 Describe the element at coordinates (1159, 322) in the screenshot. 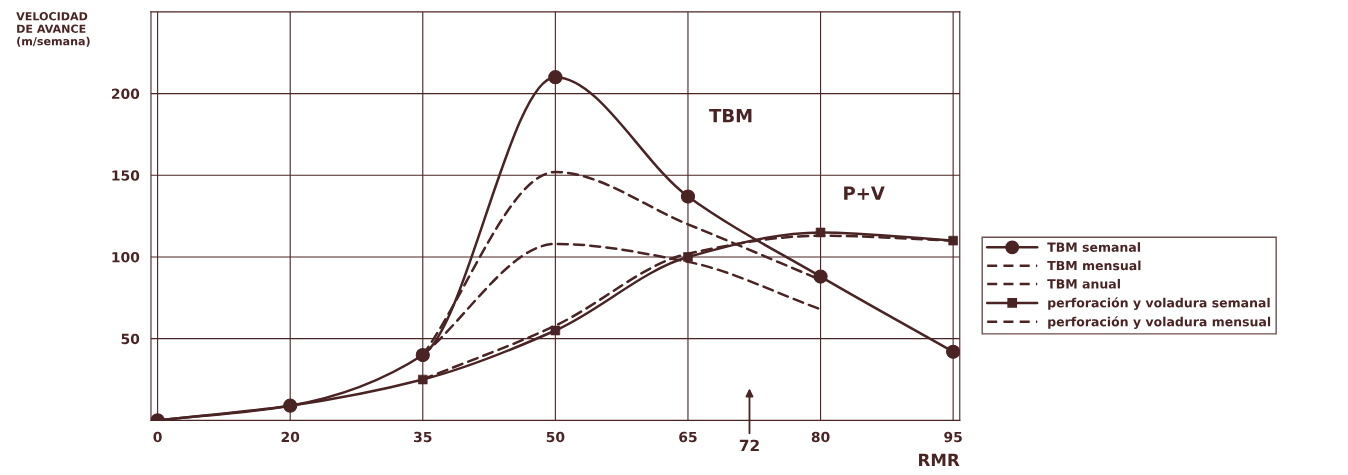

I see `legend-label: perforación y voladura mensual` at that location.